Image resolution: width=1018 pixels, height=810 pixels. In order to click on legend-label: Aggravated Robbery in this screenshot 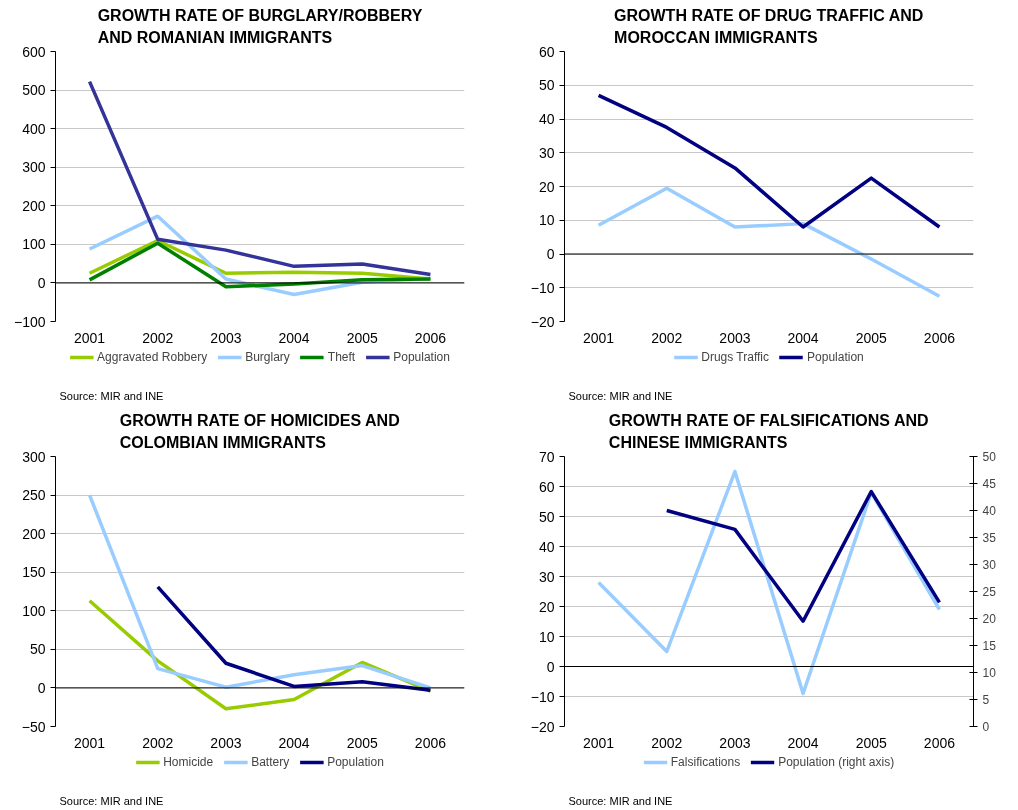, I will do `click(152, 357)`.